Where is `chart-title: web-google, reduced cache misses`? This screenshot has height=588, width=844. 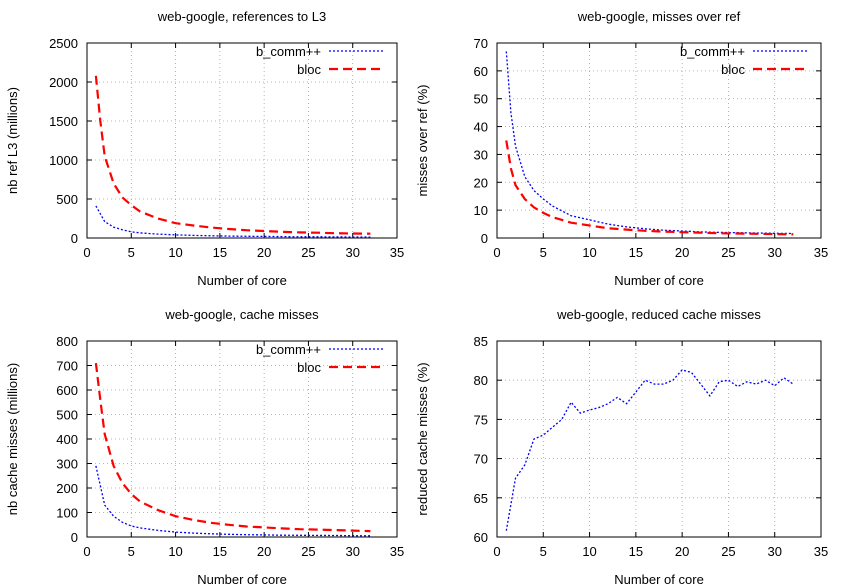
chart-title: web-google, reduced cache misses is located at coordinates (658, 314).